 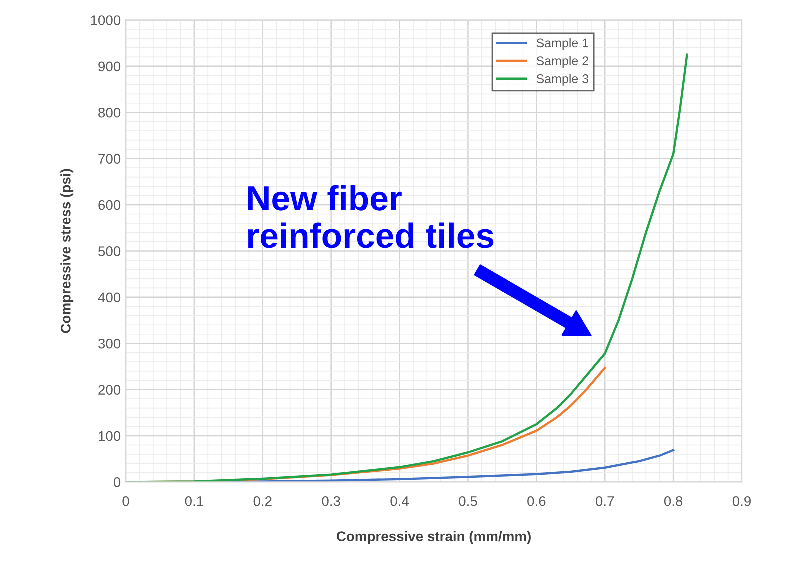 I want to click on legend-label: Sample 3, so click(x=562, y=80).